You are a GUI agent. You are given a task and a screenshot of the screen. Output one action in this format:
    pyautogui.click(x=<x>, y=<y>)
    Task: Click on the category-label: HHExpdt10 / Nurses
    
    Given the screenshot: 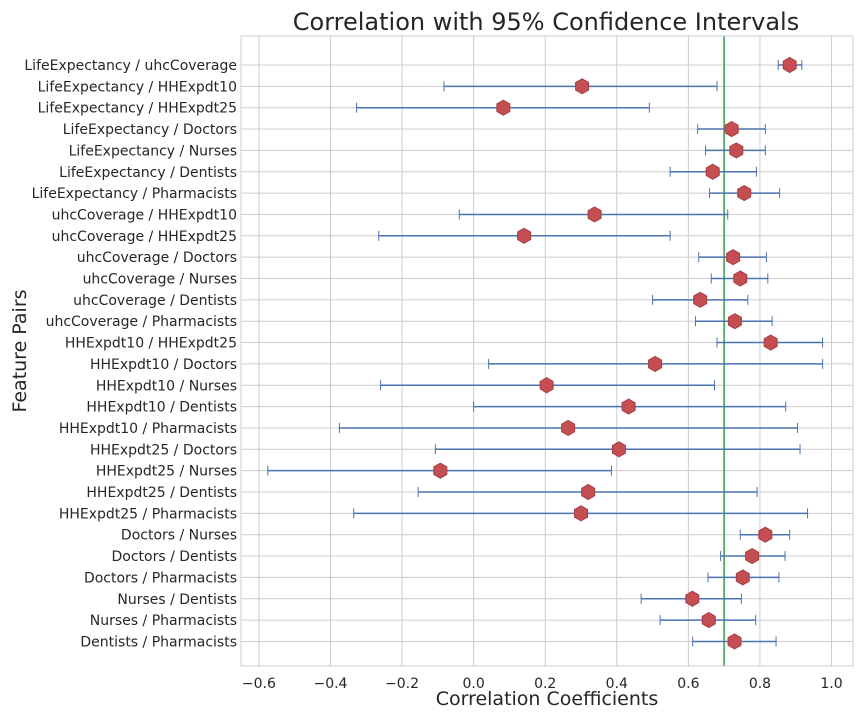 What is the action you would take?
    pyautogui.click(x=166, y=386)
    